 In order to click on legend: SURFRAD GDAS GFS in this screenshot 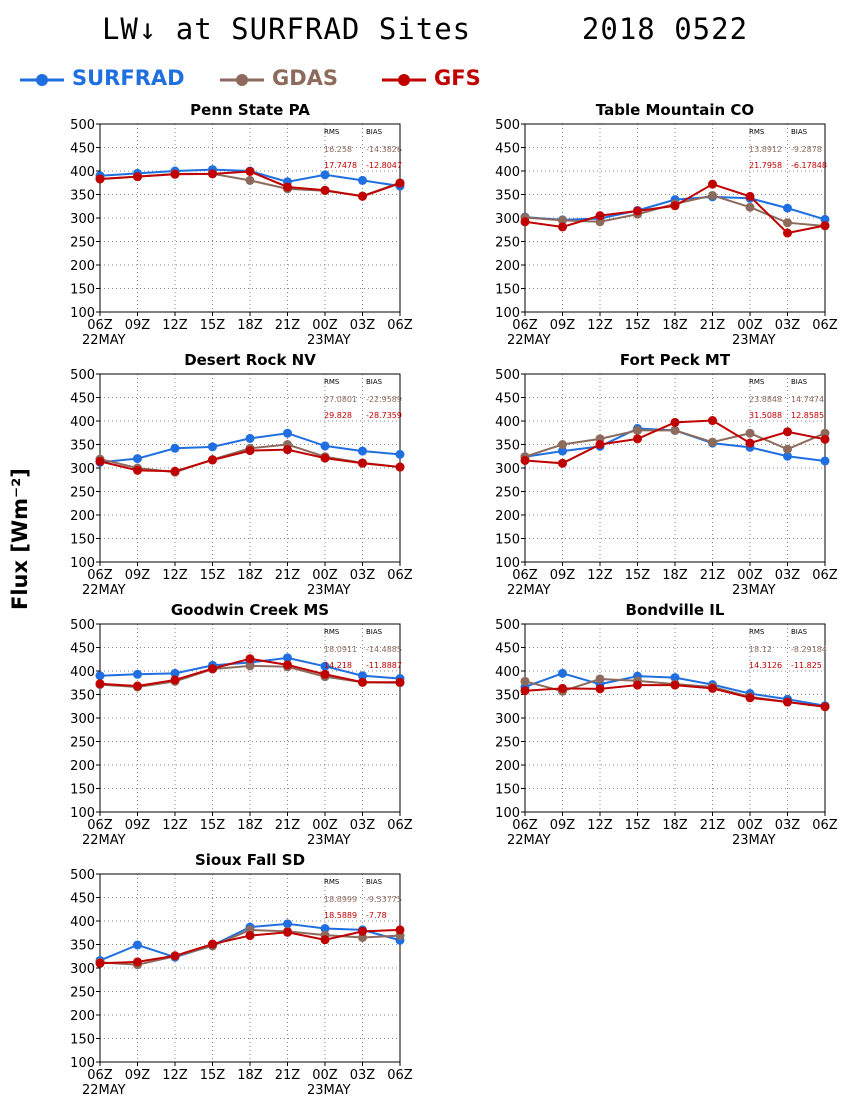, I will do `click(318, 80)`.